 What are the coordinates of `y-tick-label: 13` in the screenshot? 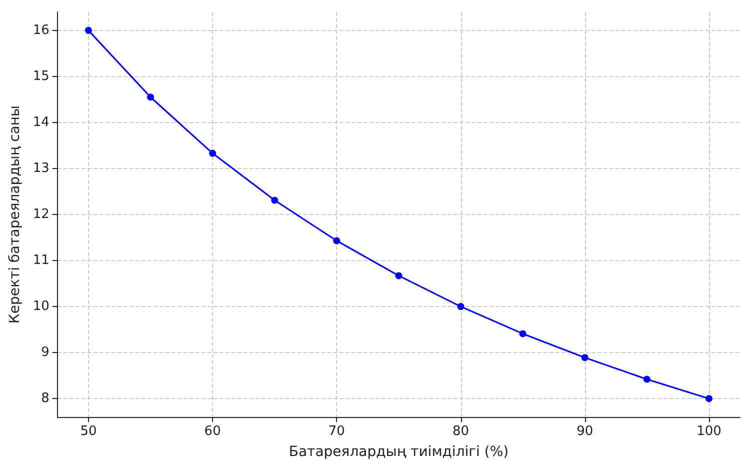 It's located at (41, 168).